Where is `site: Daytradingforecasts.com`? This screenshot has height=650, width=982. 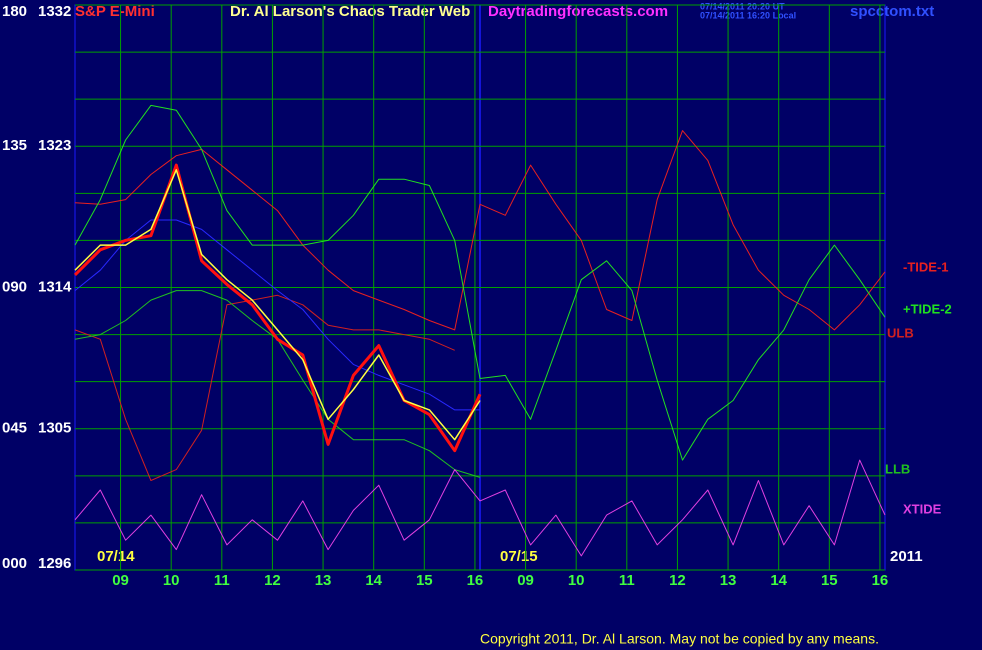
site: Daytradingforecasts.com is located at coordinates (578, 11).